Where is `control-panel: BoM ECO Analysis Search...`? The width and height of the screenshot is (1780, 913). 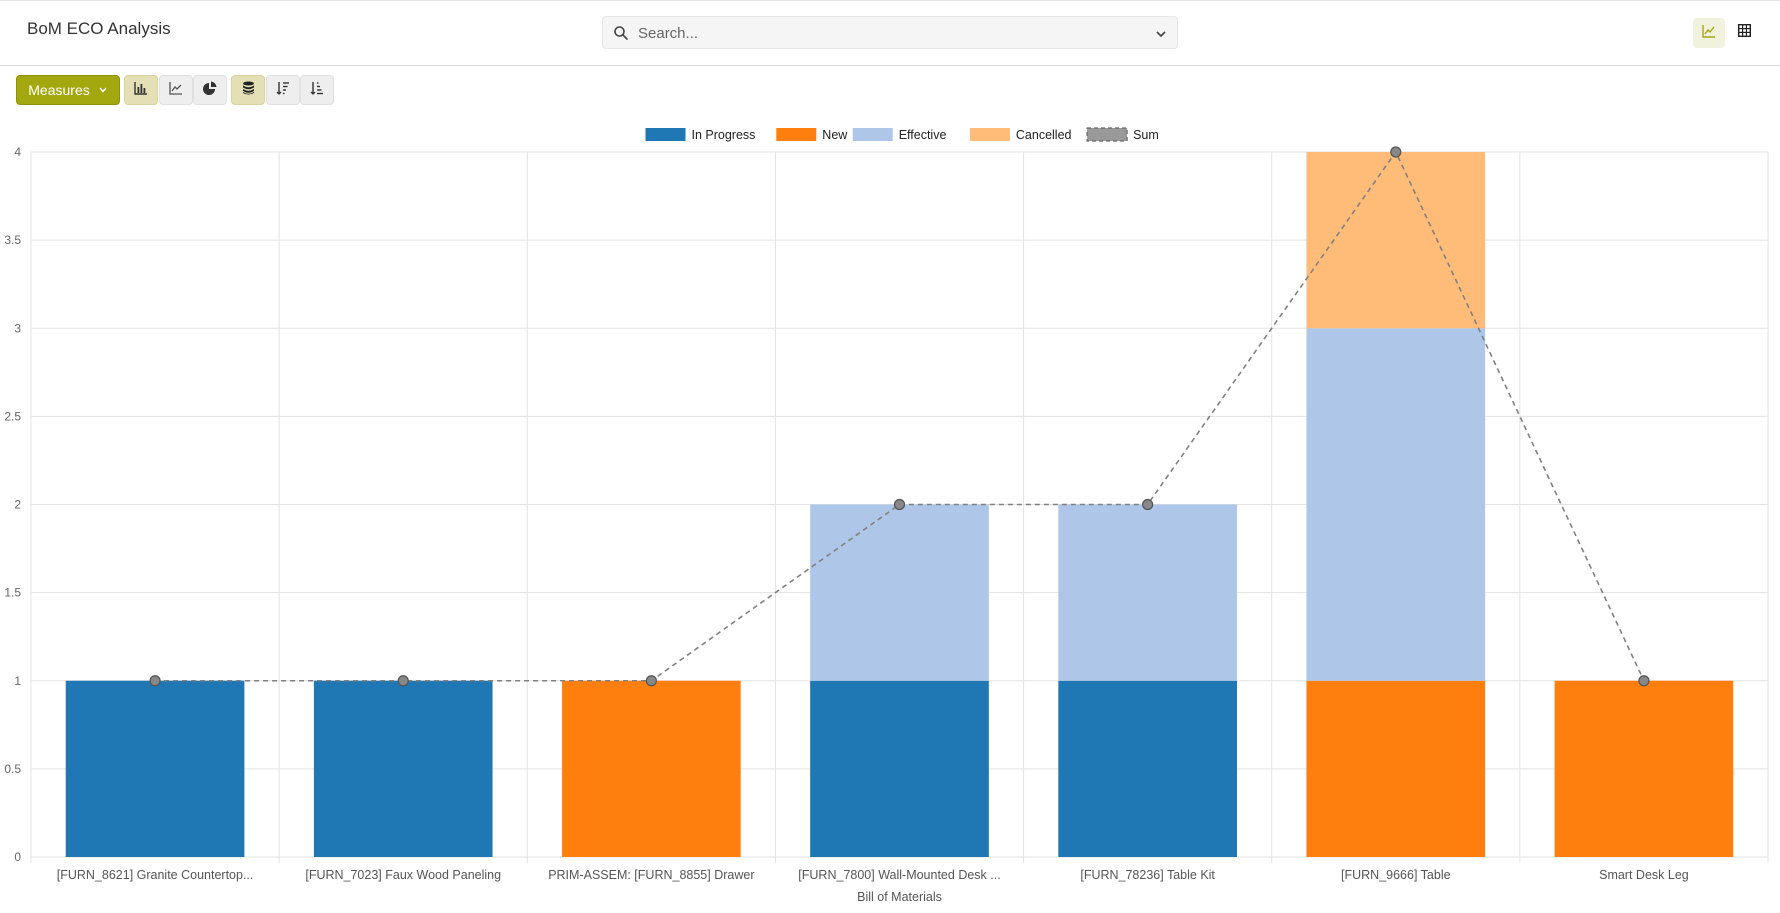 control-panel: BoM ECO Analysis Search... is located at coordinates (890, 33).